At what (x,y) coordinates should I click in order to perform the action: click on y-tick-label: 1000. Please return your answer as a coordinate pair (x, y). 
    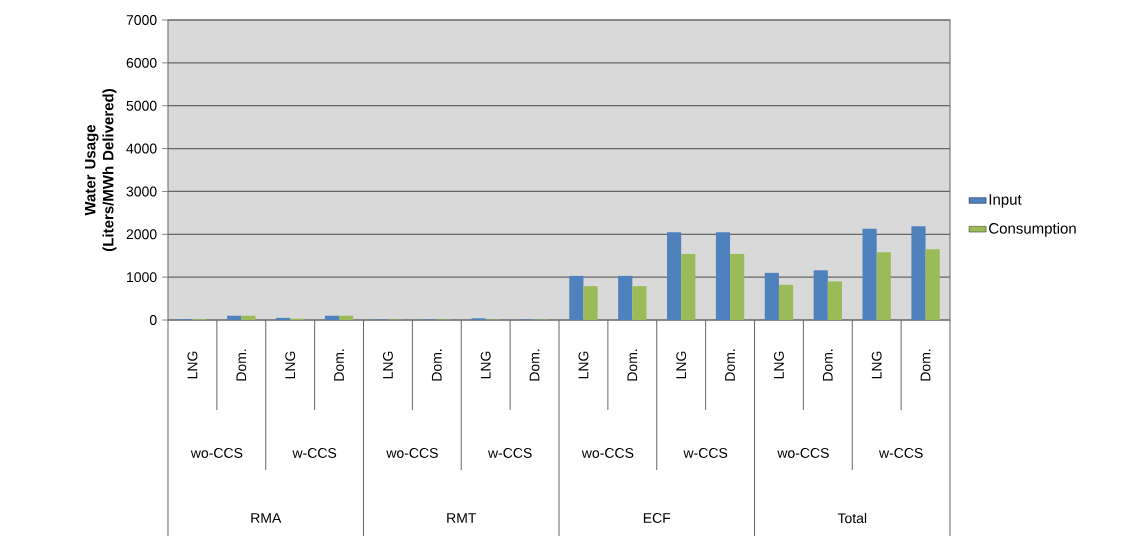
    Looking at the image, I should click on (142, 277).